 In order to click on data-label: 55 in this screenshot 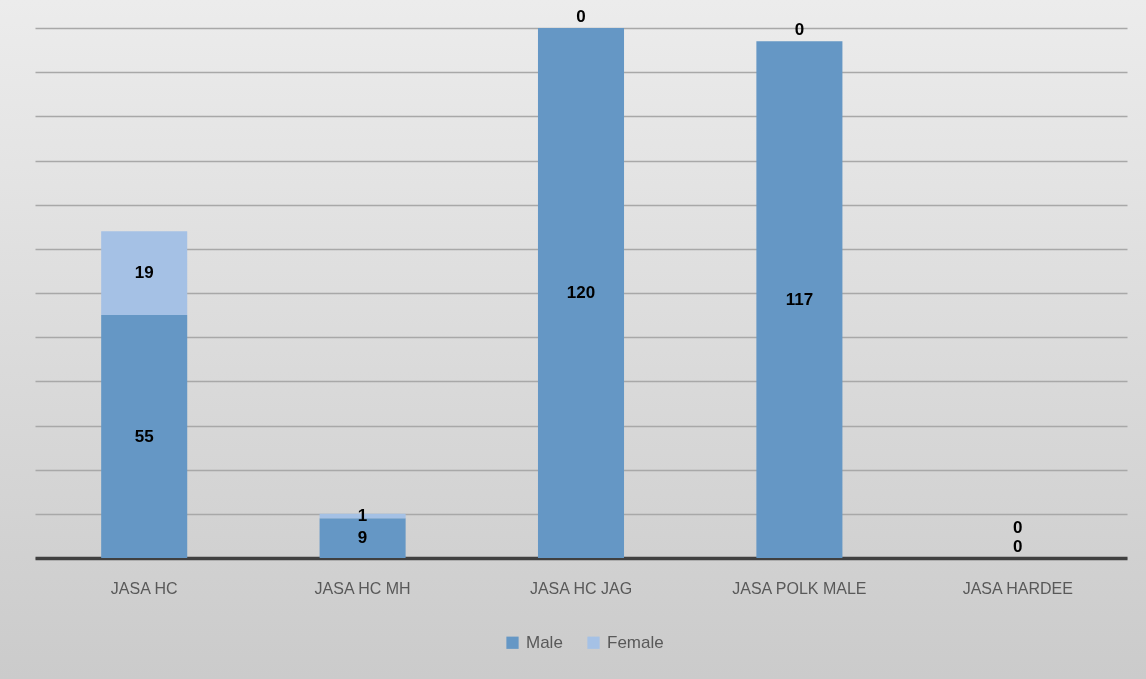, I will do `click(144, 436)`.